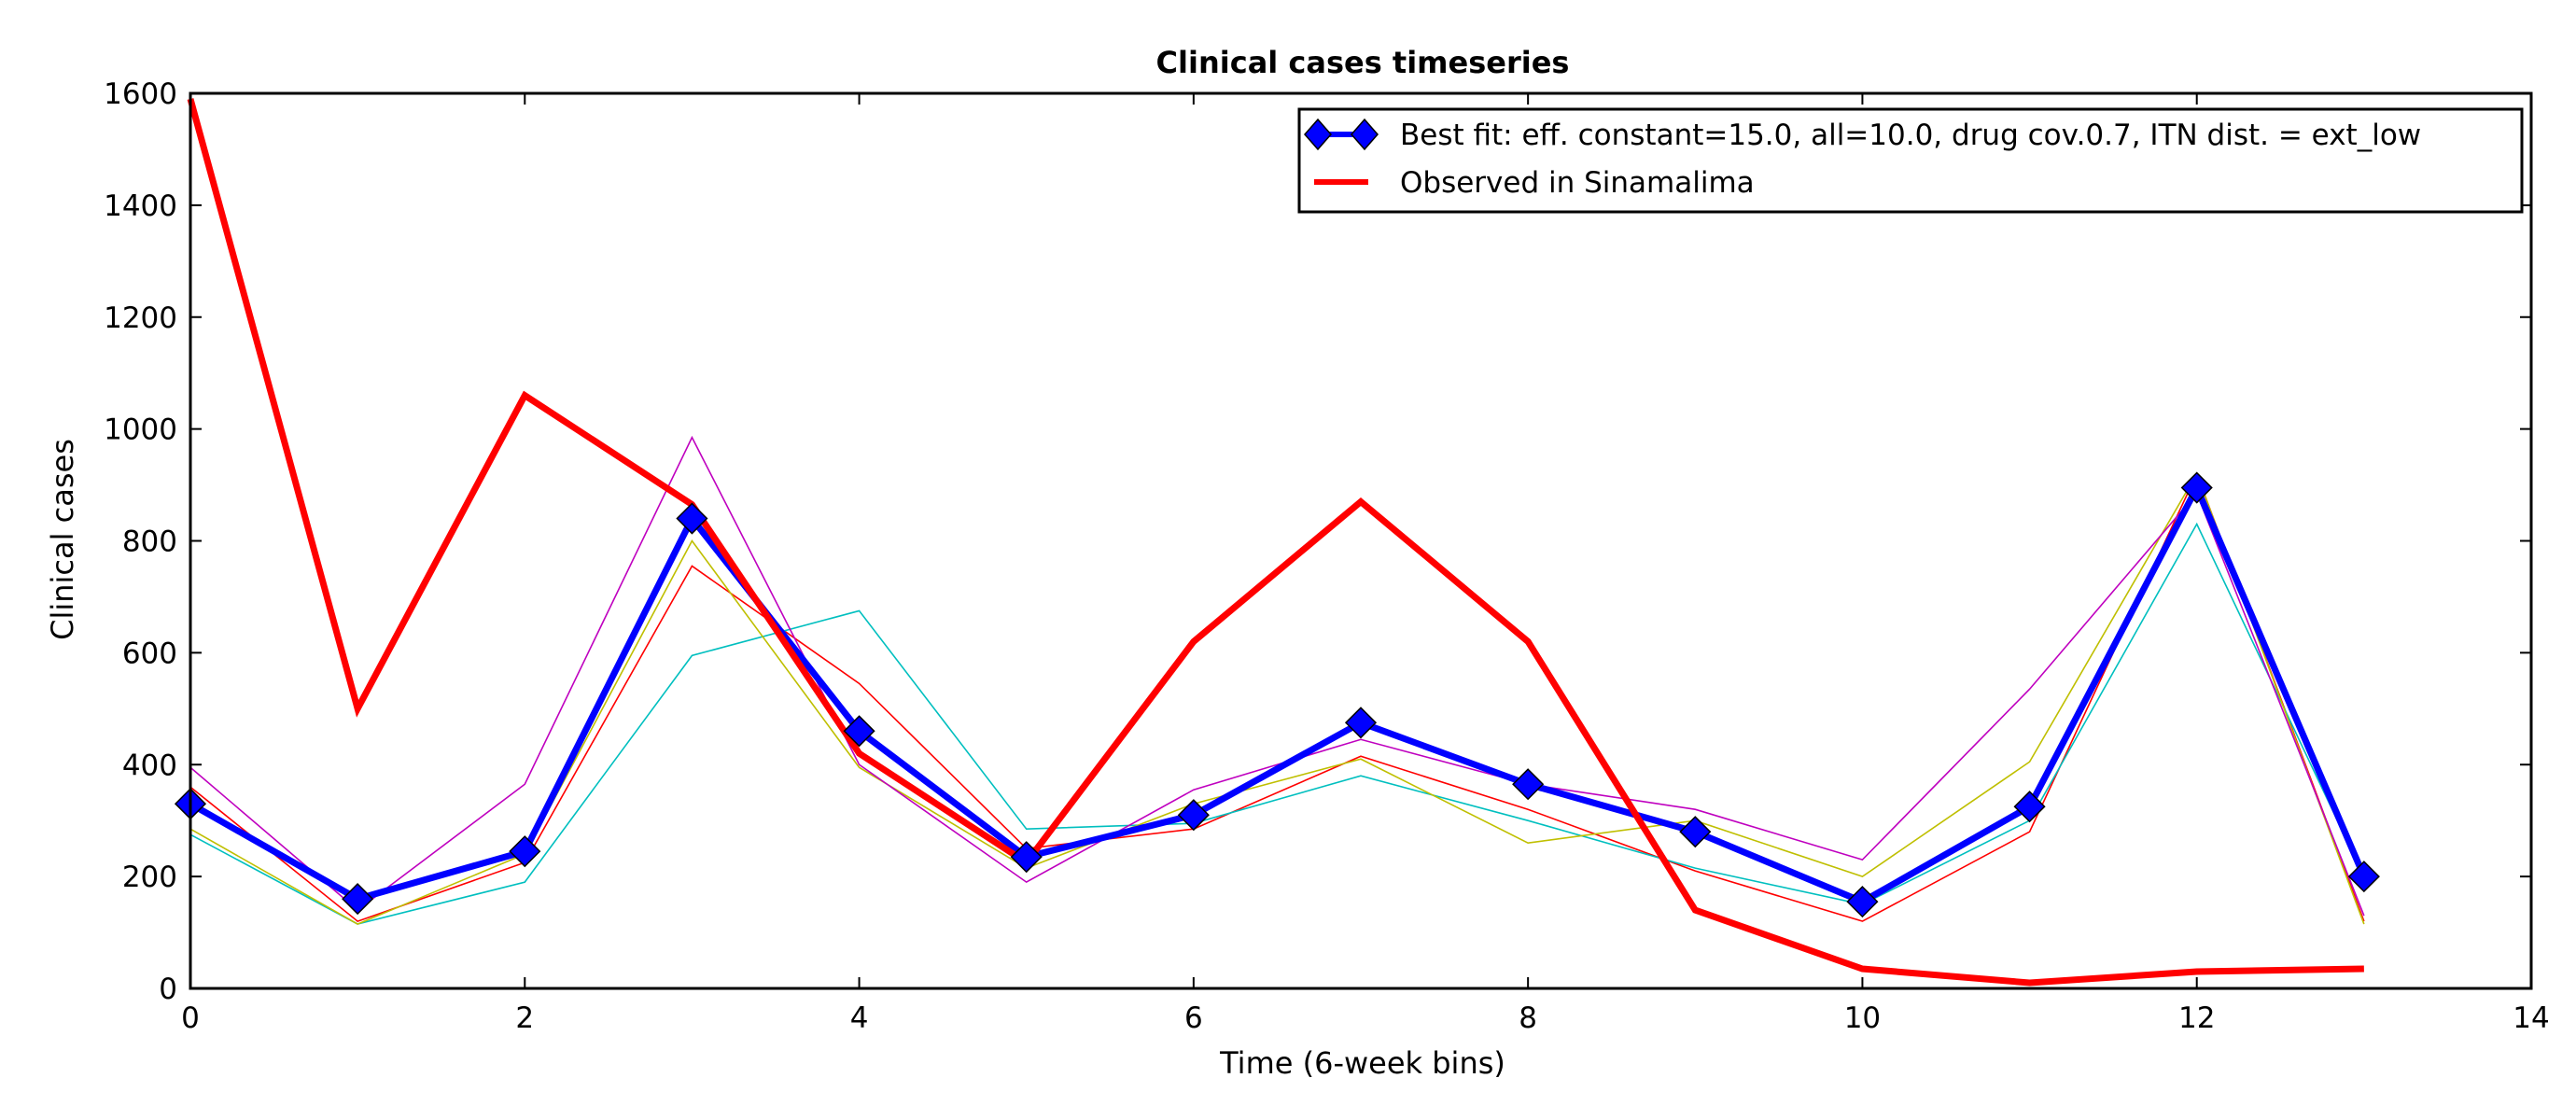 The image size is (2576, 1120). I want to click on x-tick-label: 2, so click(524, 1018).